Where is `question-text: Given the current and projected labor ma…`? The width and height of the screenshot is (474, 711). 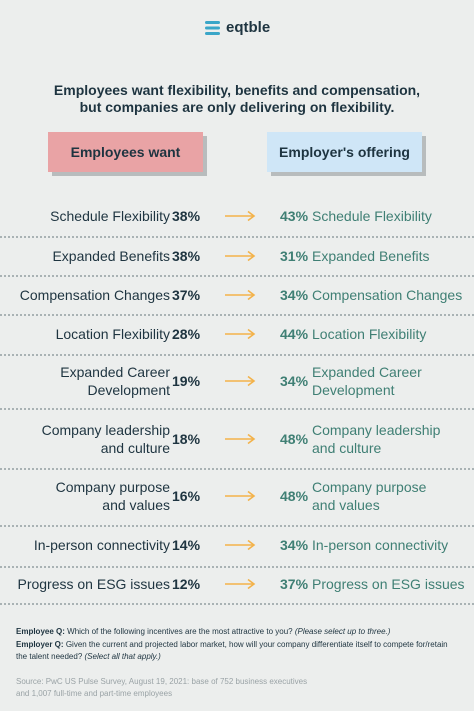 question-text: Given the current and projected labor ma… is located at coordinates (232, 650).